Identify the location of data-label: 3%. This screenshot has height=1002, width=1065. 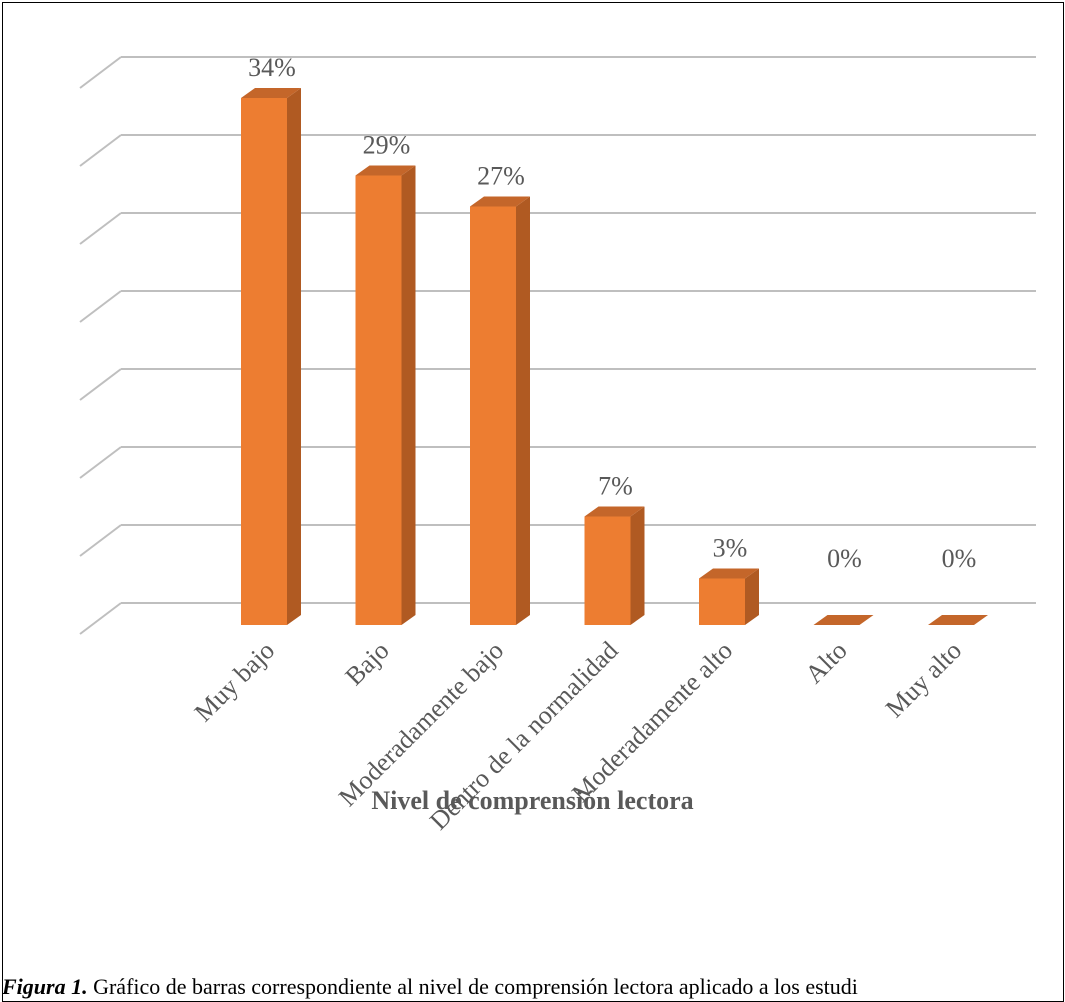
(730, 548).